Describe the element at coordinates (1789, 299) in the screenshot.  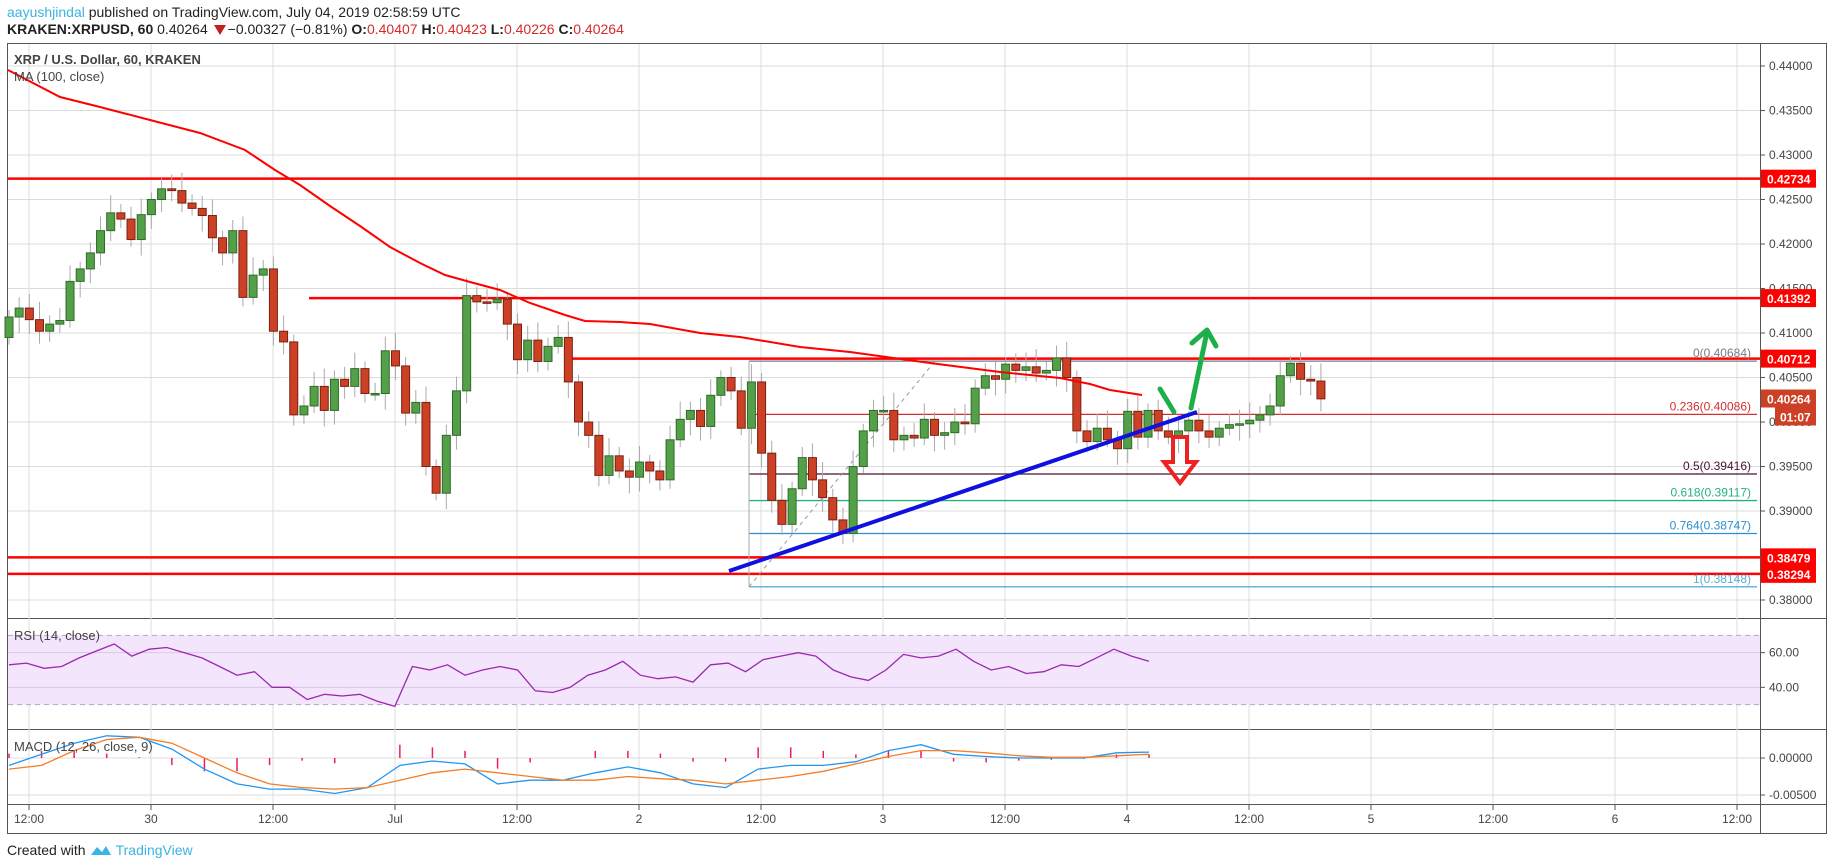
I see `svg-text: 0.41392` at that location.